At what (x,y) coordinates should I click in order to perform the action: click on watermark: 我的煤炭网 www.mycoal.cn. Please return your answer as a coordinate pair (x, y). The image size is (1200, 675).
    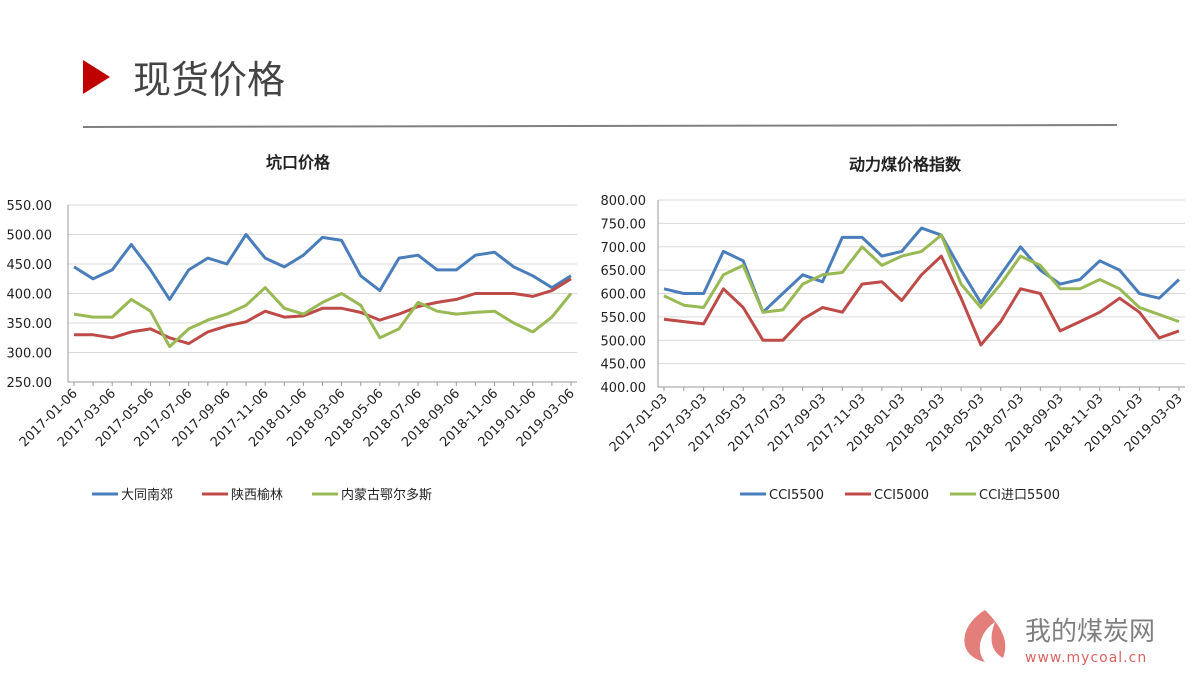
    Looking at the image, I should click on (1059, 638).